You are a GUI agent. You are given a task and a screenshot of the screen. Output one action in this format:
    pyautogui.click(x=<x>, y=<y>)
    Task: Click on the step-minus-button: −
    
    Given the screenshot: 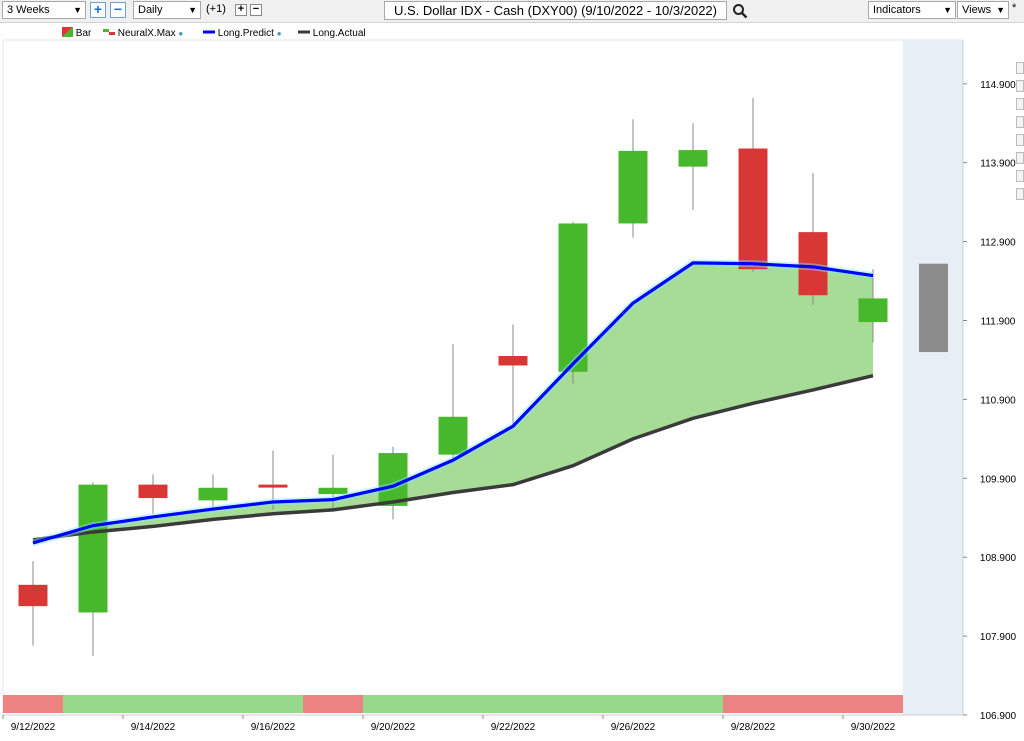 What is the action you would take?
    pyautogui.click(x=256, y=10)
    